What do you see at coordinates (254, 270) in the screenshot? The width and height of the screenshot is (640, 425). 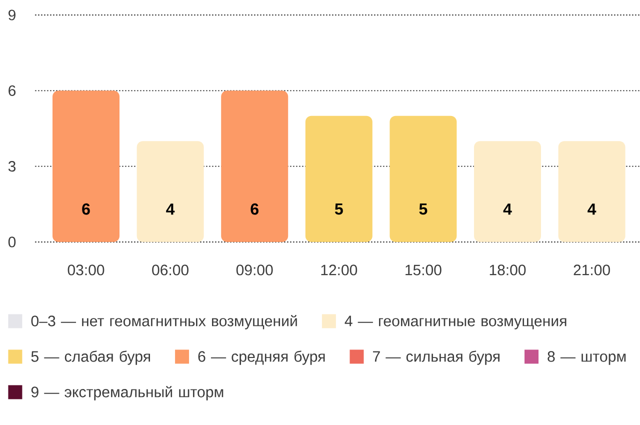 I see `x-tick-label: 09:00` at bounding box center [254, 270].